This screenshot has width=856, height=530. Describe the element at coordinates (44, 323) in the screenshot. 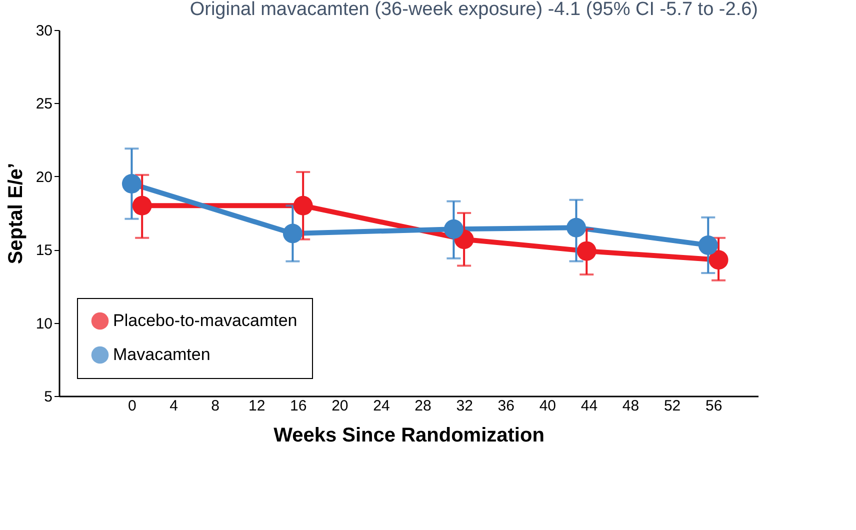

I see `y-tick-label: 10` at that location.